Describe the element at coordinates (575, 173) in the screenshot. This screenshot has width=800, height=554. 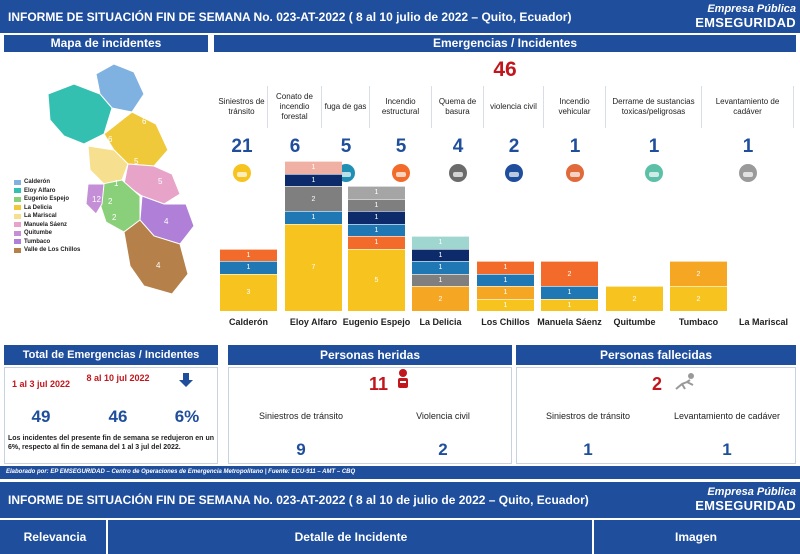
I see `car-fire-icon` at that location.